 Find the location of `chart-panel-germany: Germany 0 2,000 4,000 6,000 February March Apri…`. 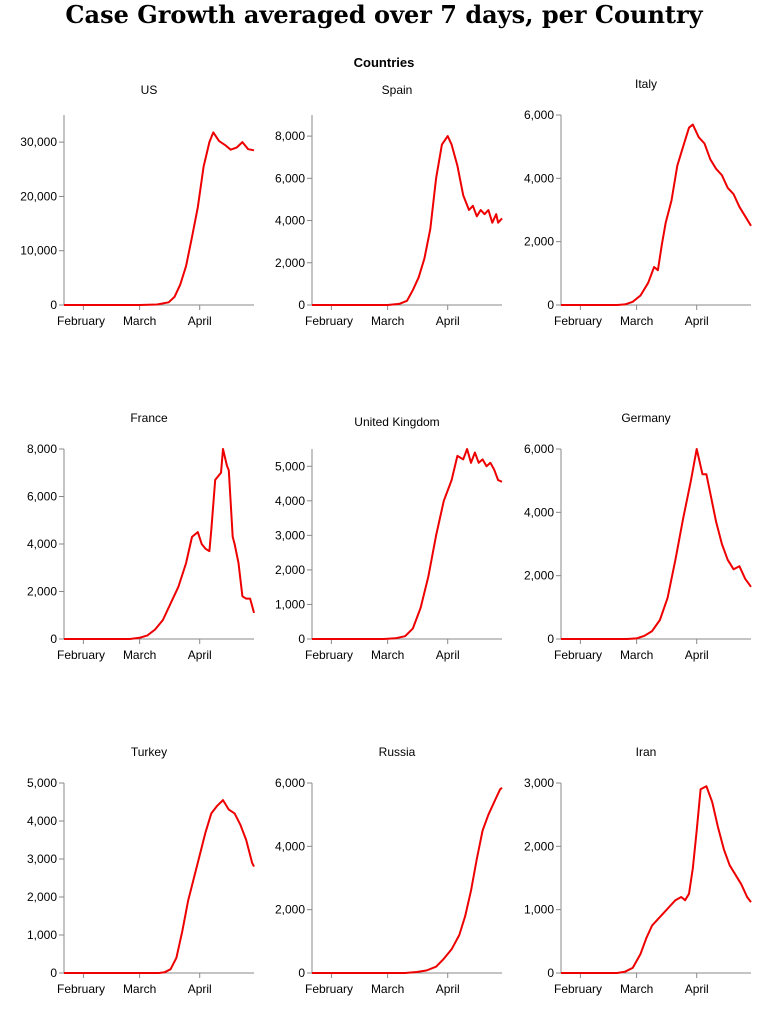

chart-panel-germany: Germany 0 2,000 4,000 6,000 February March Apri… is located at coordinates (638, 536).